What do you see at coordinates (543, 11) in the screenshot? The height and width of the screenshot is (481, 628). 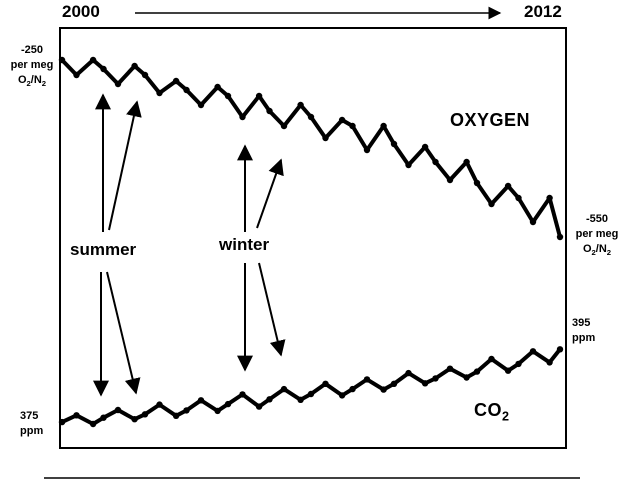 I see `end-year-label: 2012` at bounding box center [543, 11].